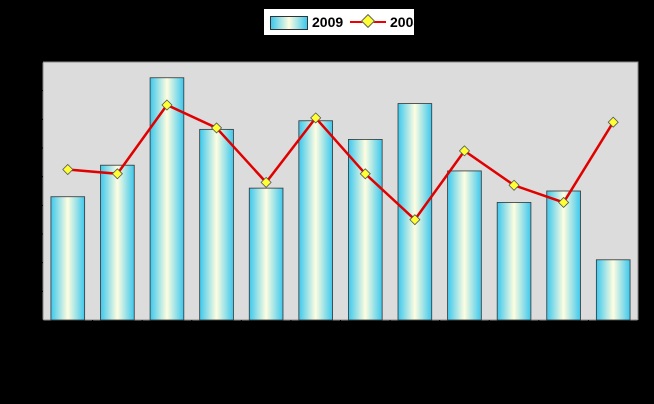 This screenshot has width=654, height=404. What do you see at coordinates (365, 174) in the screenshot?
I see `point-2008-jul` at bounding box center [365, 174].